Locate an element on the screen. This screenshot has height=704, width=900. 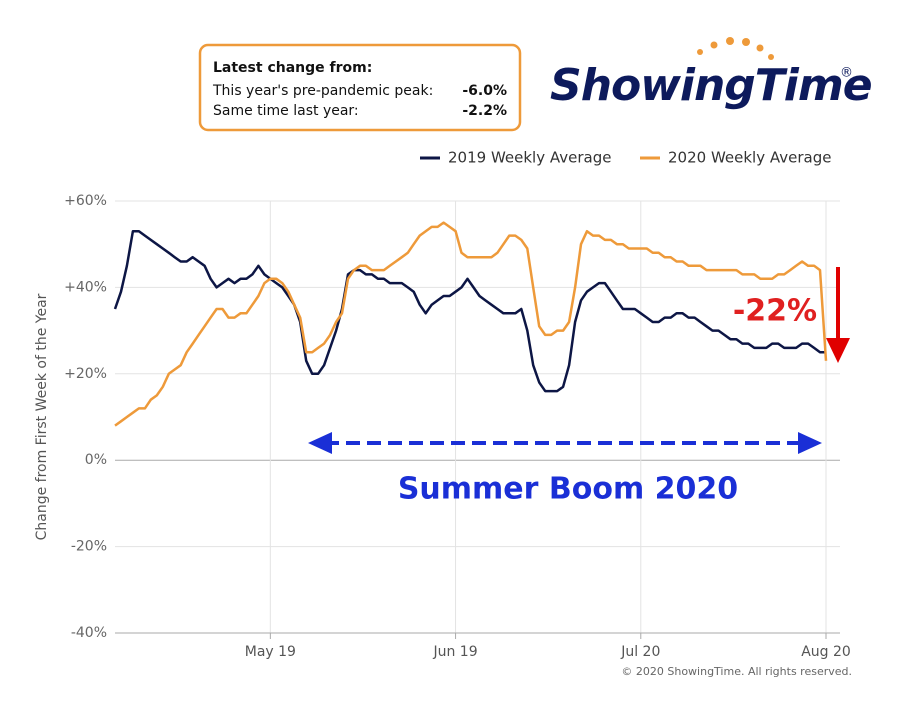
y-tick-label: +40% is located at coordinates (85, 287).